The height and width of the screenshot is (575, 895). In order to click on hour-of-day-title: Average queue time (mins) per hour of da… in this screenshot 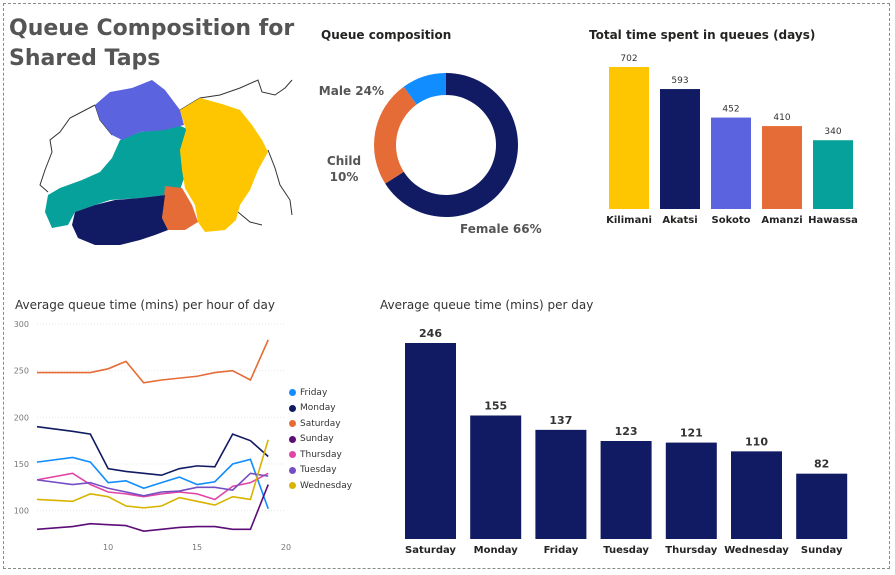, I will do `click(145, 305)`.